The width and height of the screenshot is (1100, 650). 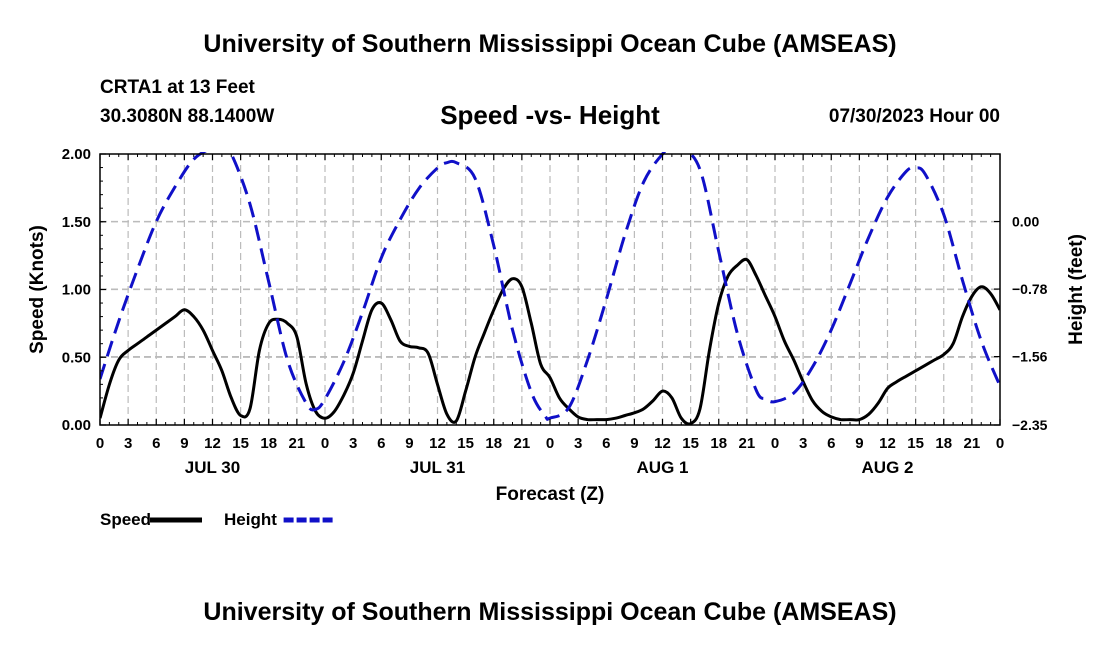 I want to click on day-label: AUG 1, so click(x=663, y=467).